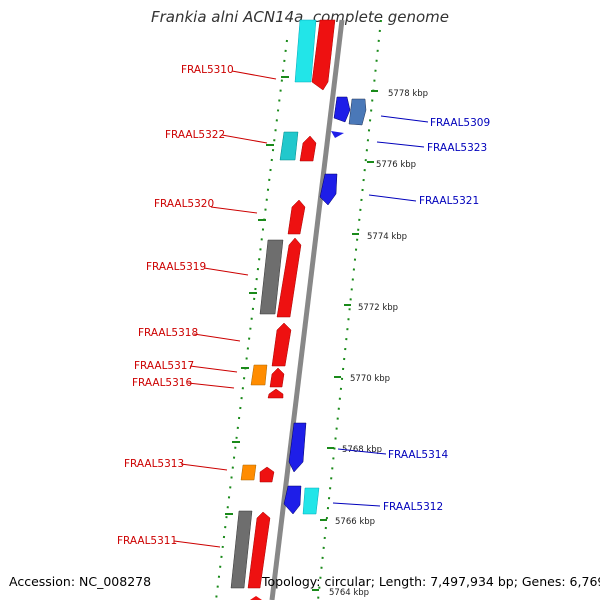  Describe the element at coordinates (449, 201) in the screenshot. I see `label-fraal5321: FRAAL5321` at that location.